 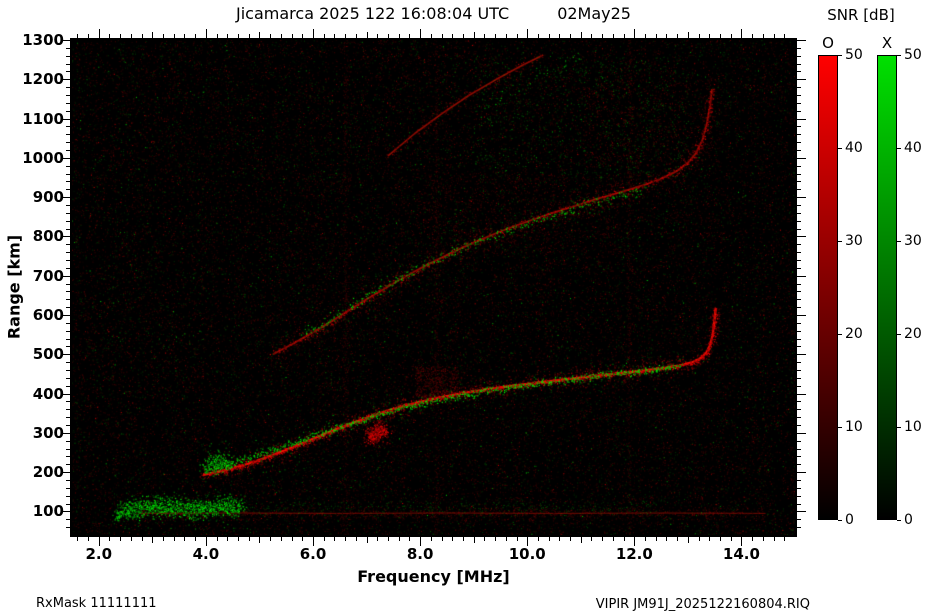 I want to click on x-tick-label: 12.0, so click(x=634, y=554).